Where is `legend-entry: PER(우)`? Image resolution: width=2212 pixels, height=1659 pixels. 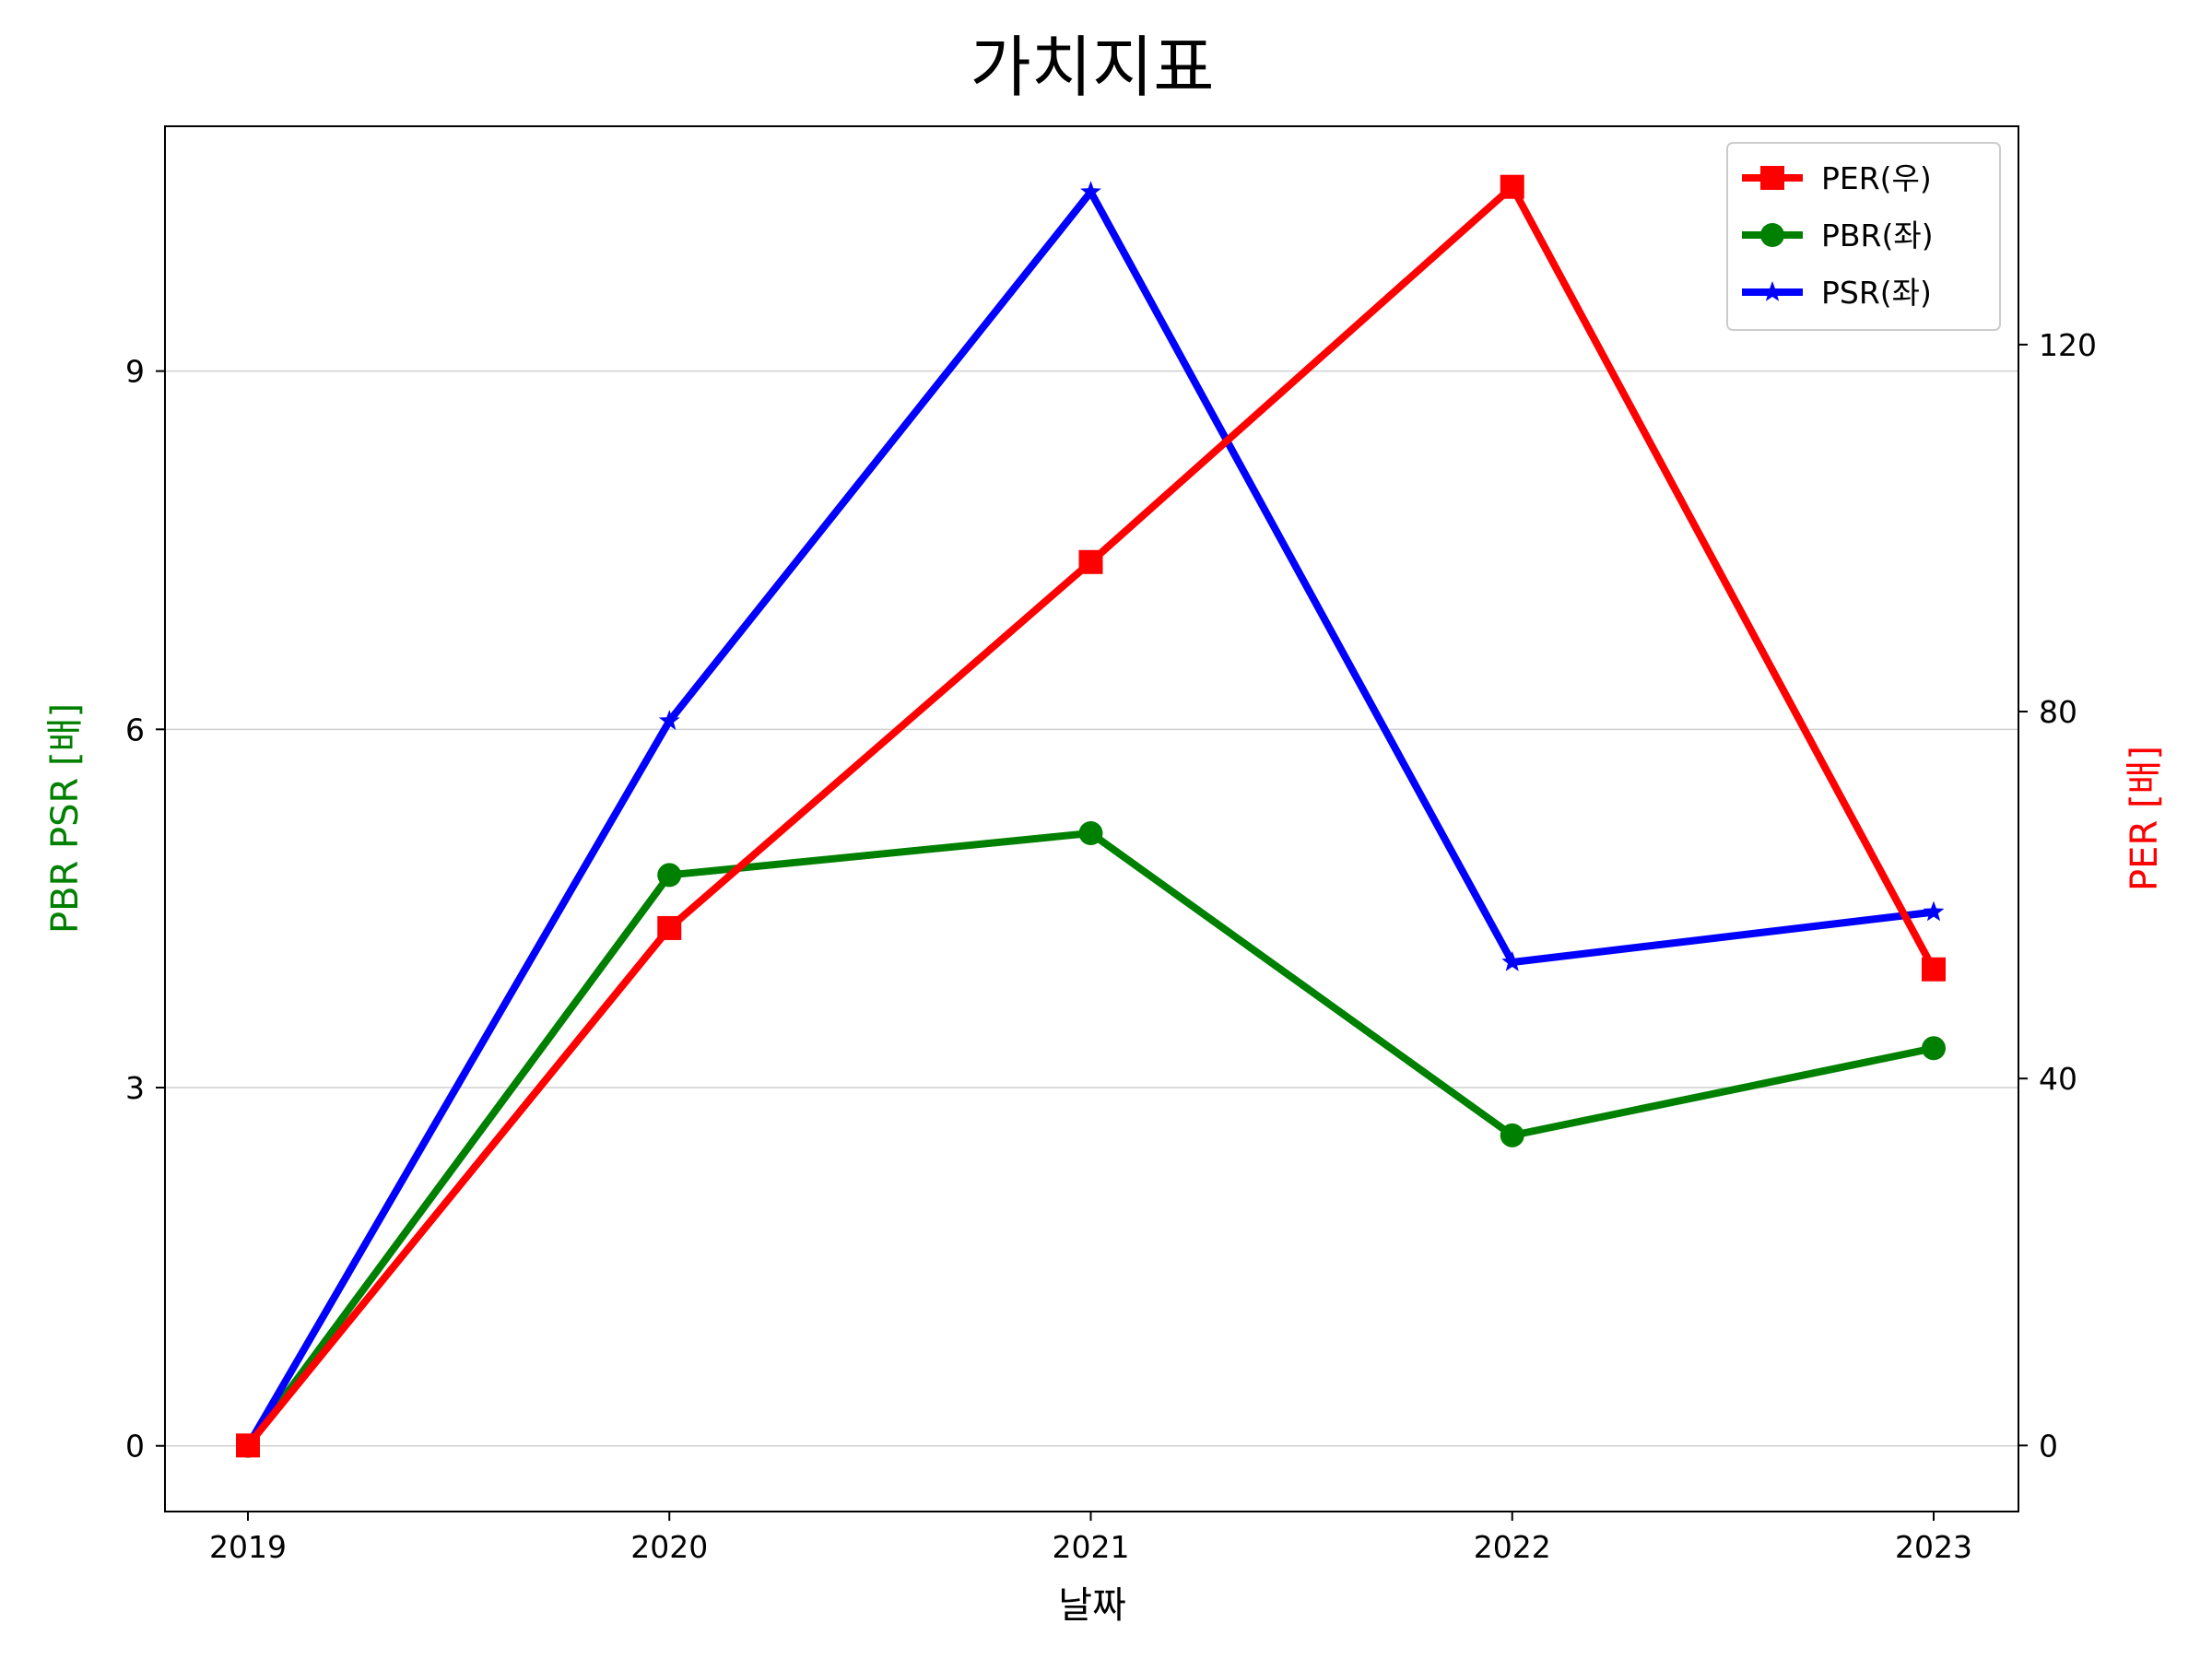
legend-entry: PER(우) is located at coordinates (1837, 178).